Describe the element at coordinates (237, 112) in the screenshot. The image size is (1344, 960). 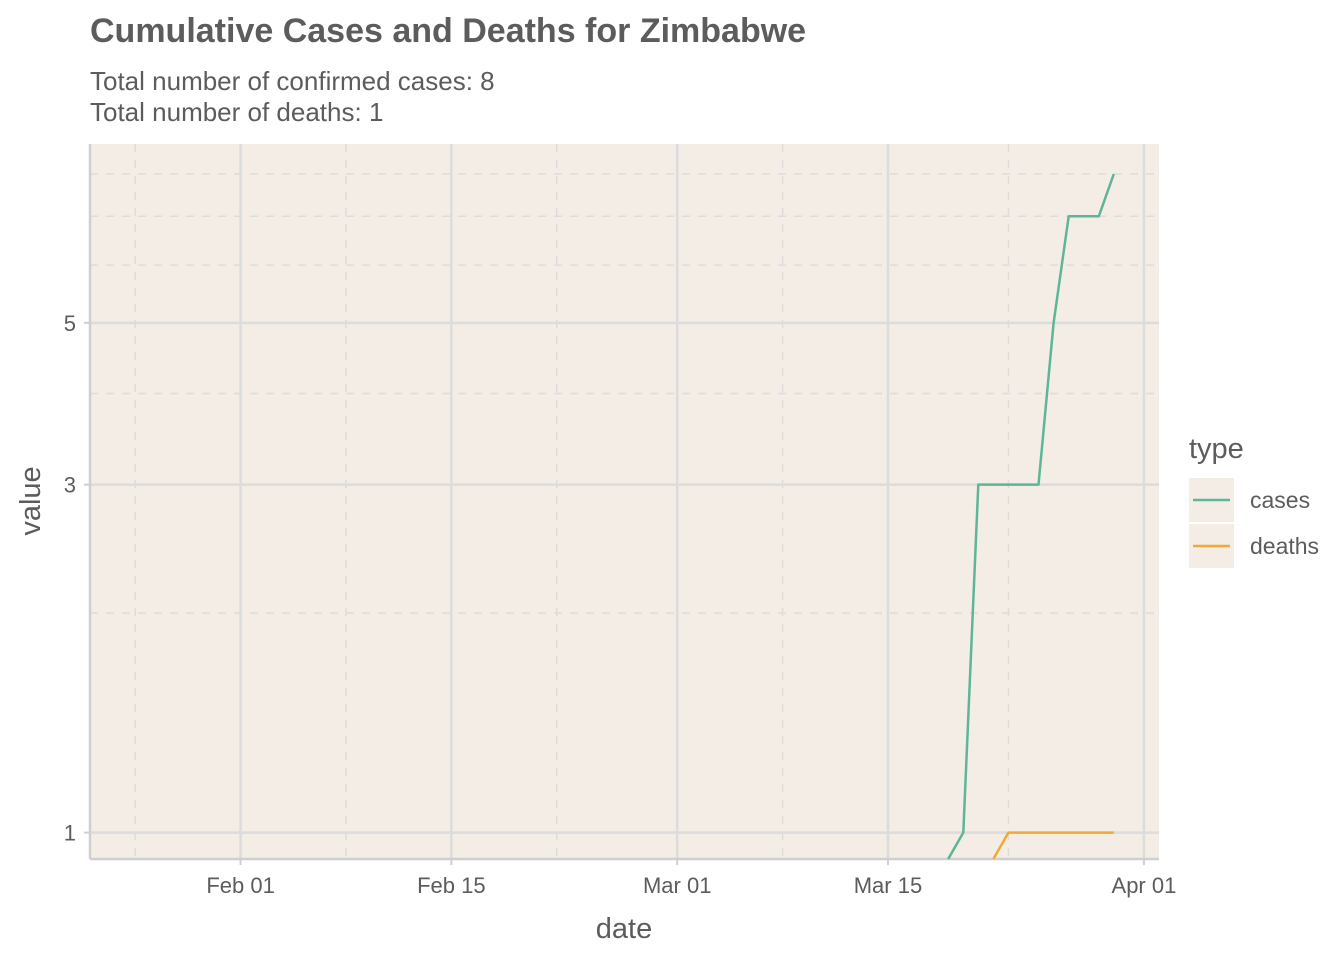
I see `subtitle-deaths: Total number of deaths: 1` at that location.